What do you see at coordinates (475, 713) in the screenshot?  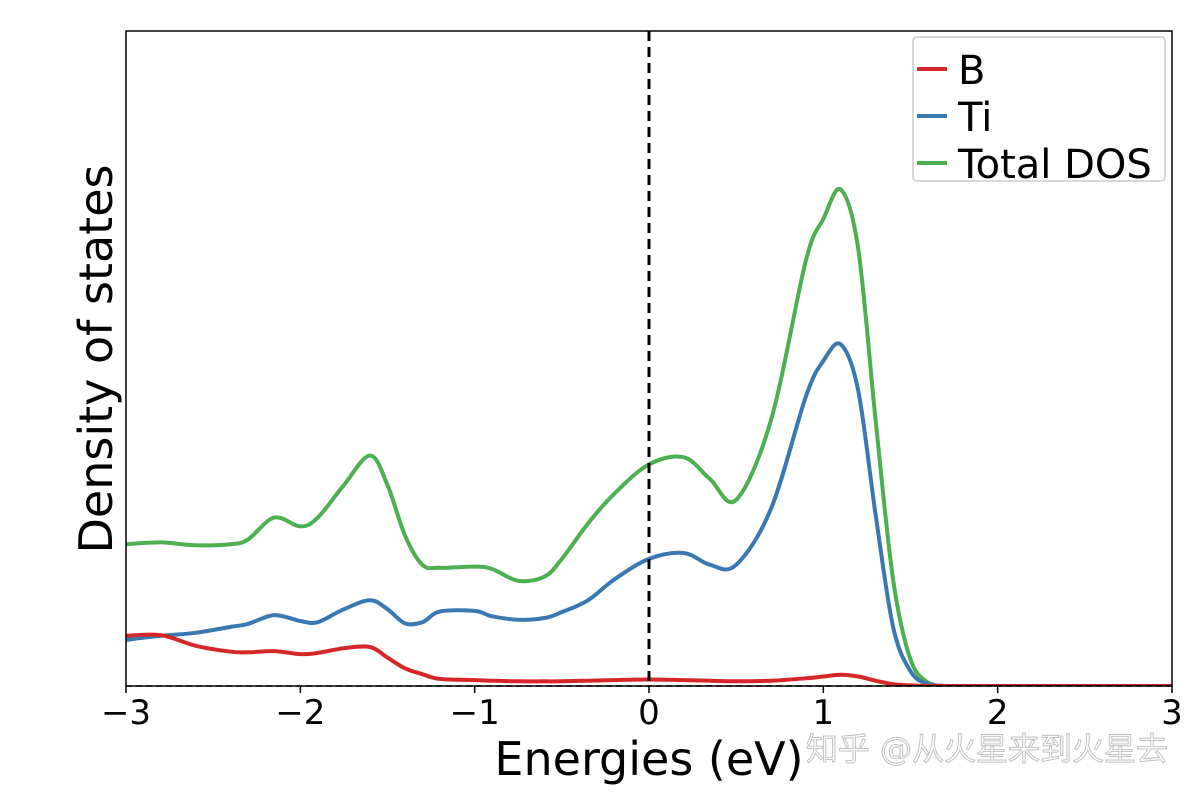 I see `x-tick-label: −1` at bounding box center [475, 713].